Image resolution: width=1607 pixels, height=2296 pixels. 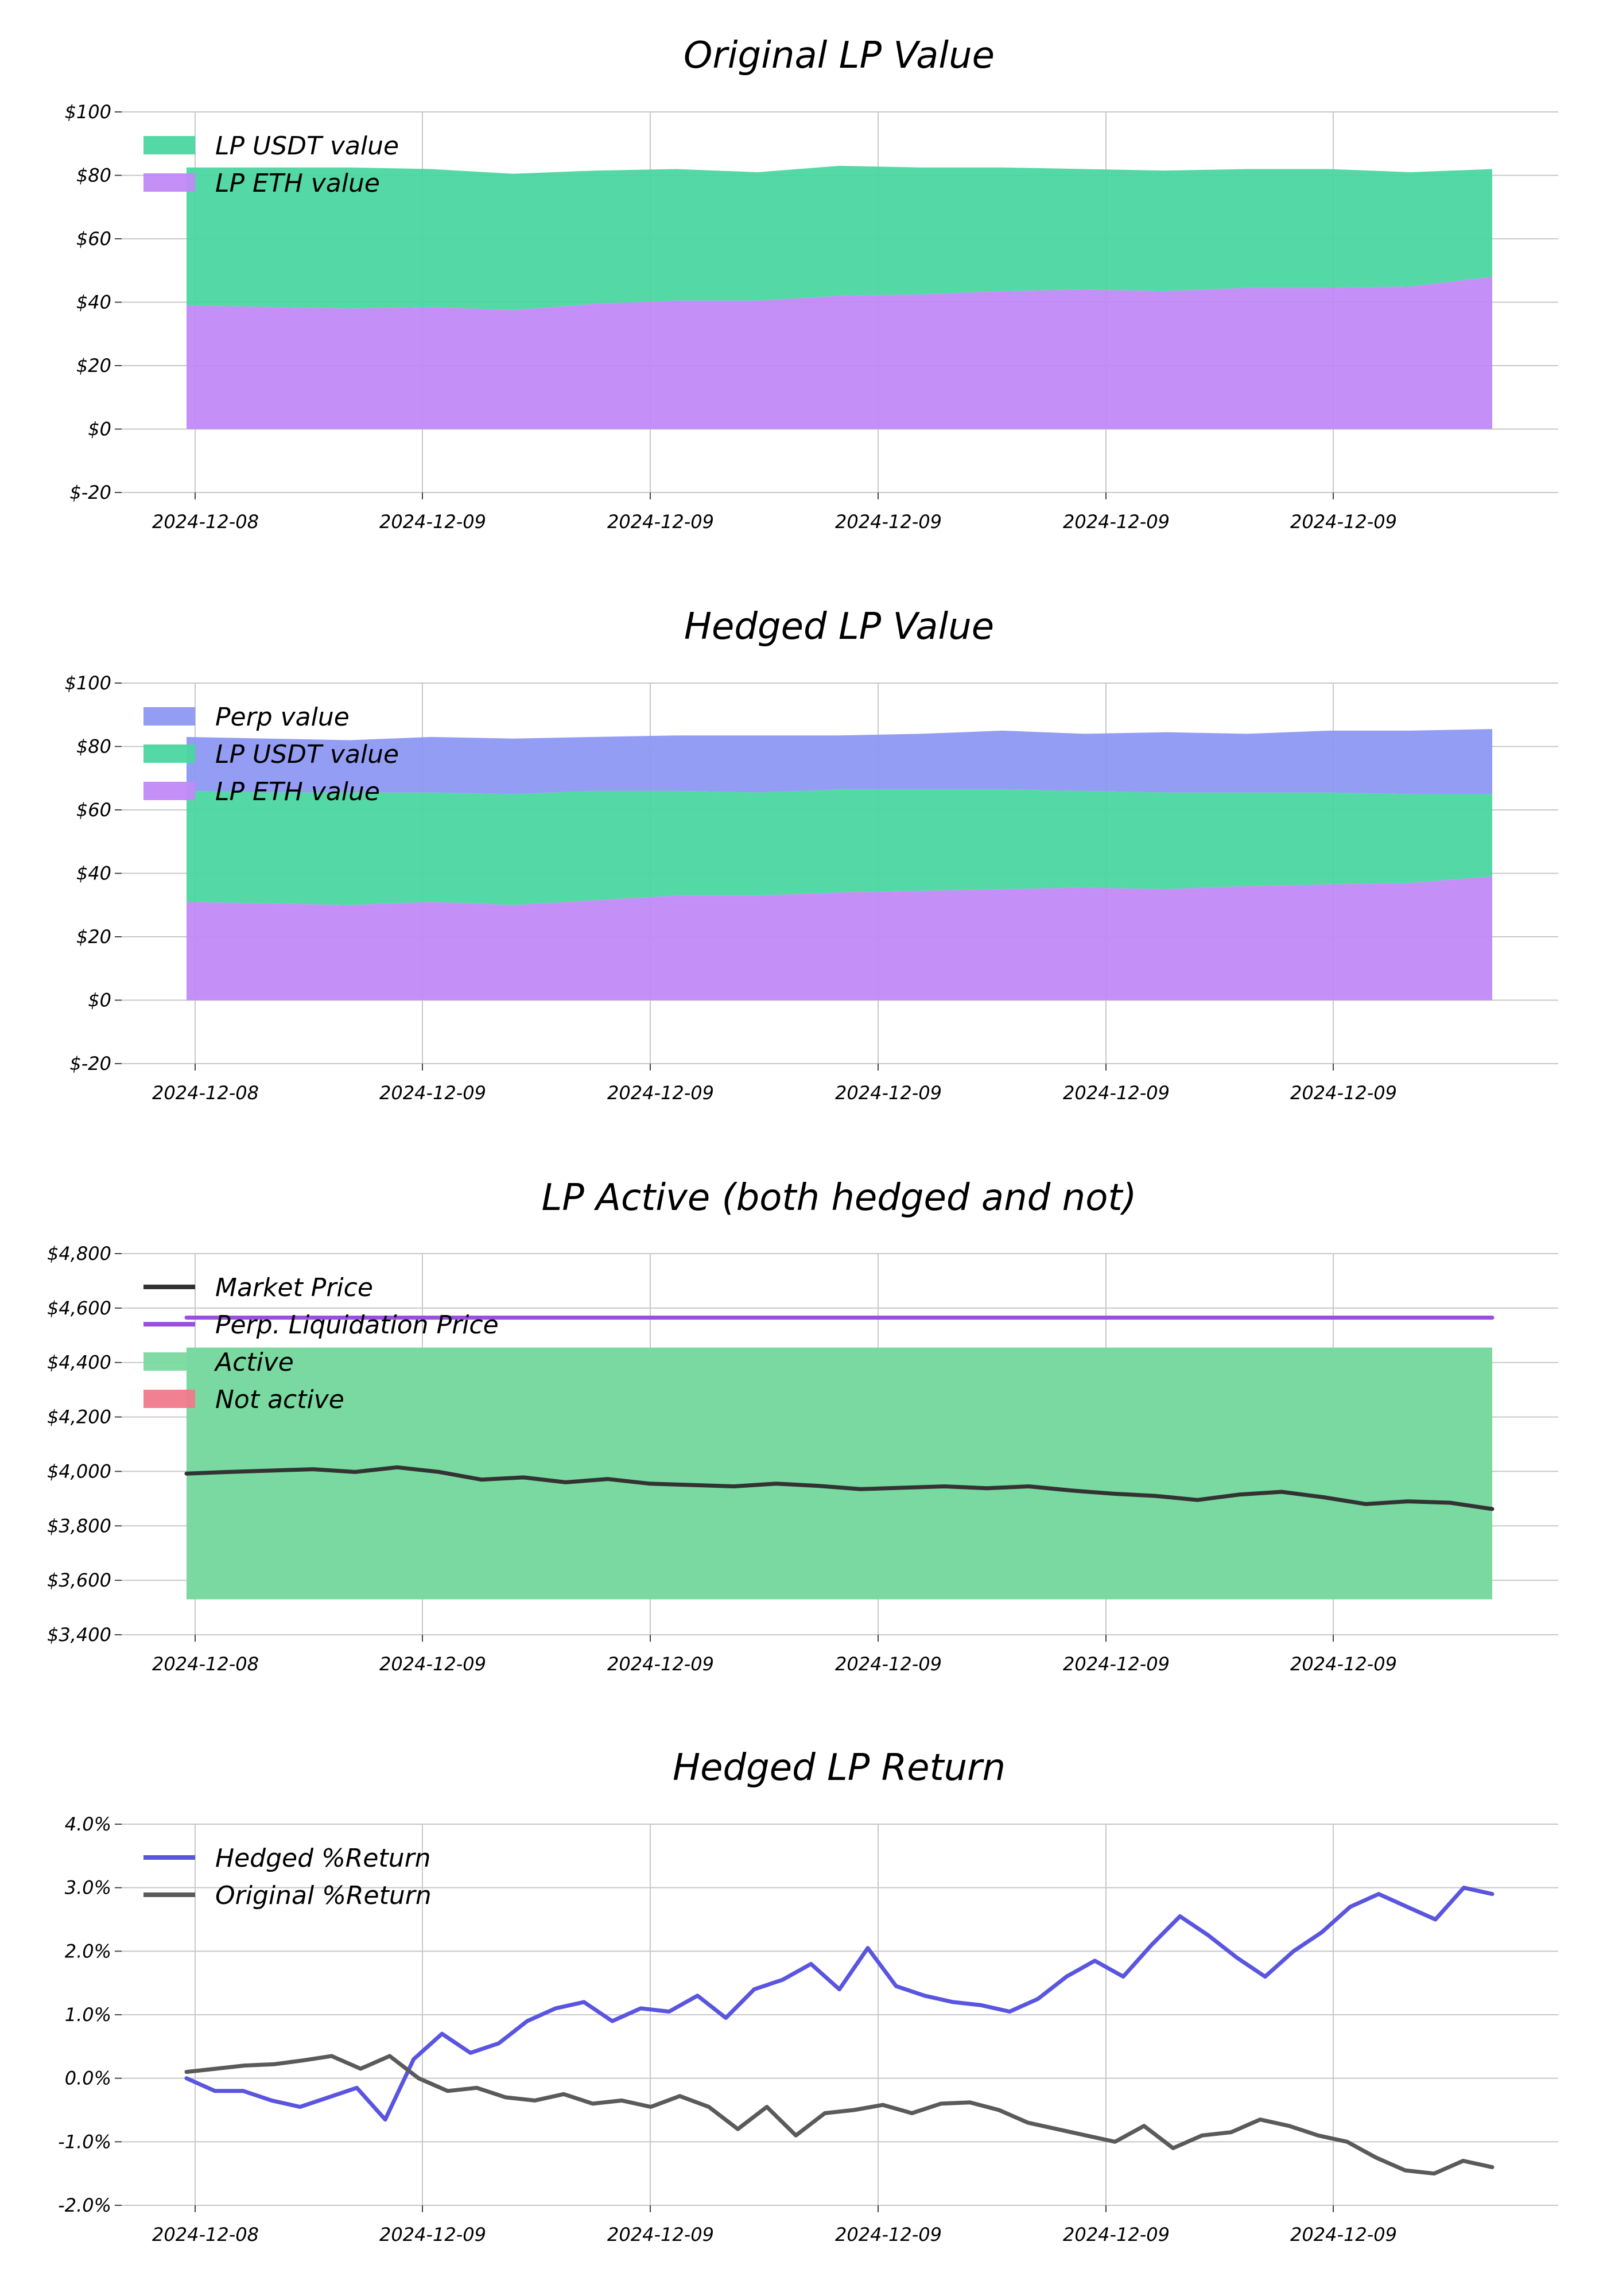 I want to click on legend: Perp value LP USDT value LP ETH value, so click(x=271, y=754).